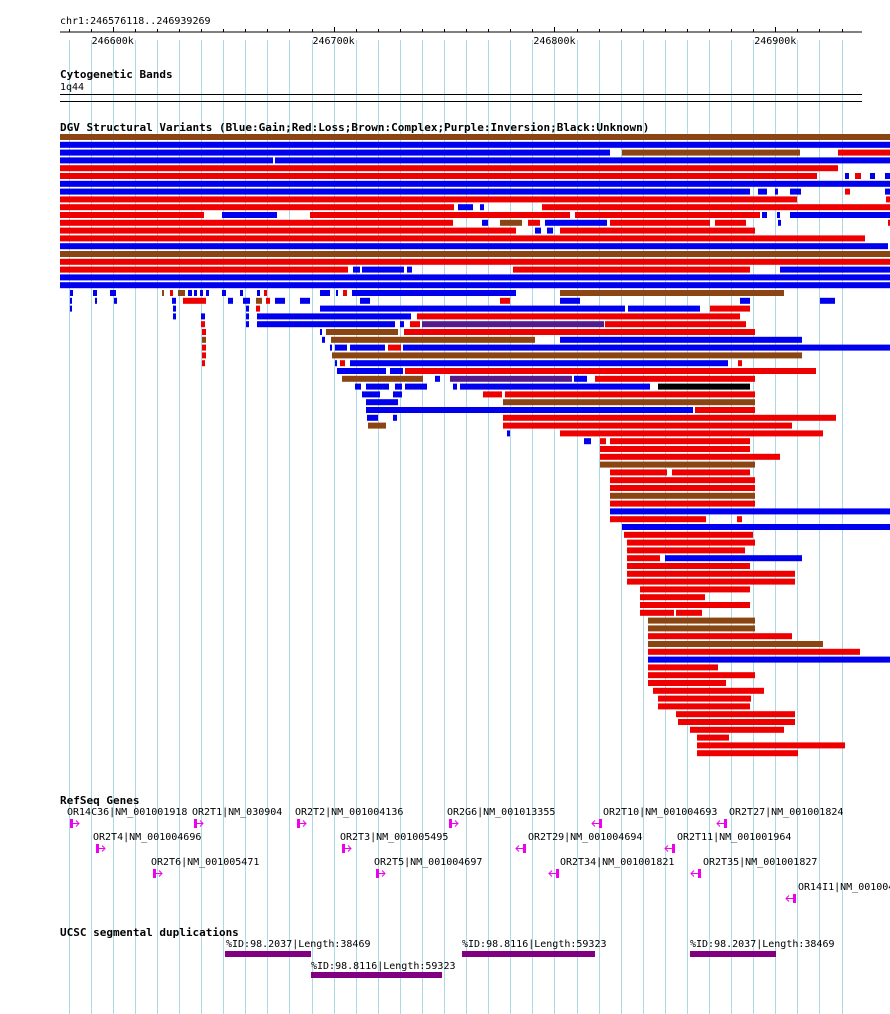  I want to click on gene-label: OR2T27|NM_001001824, so click(786, 812).